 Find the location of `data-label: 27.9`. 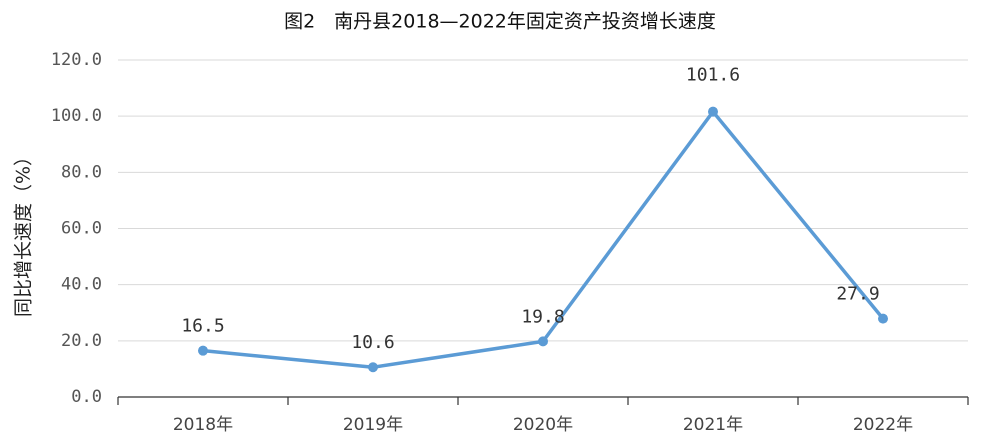

data-label: 27.9 is located at coordinates (857, 294).